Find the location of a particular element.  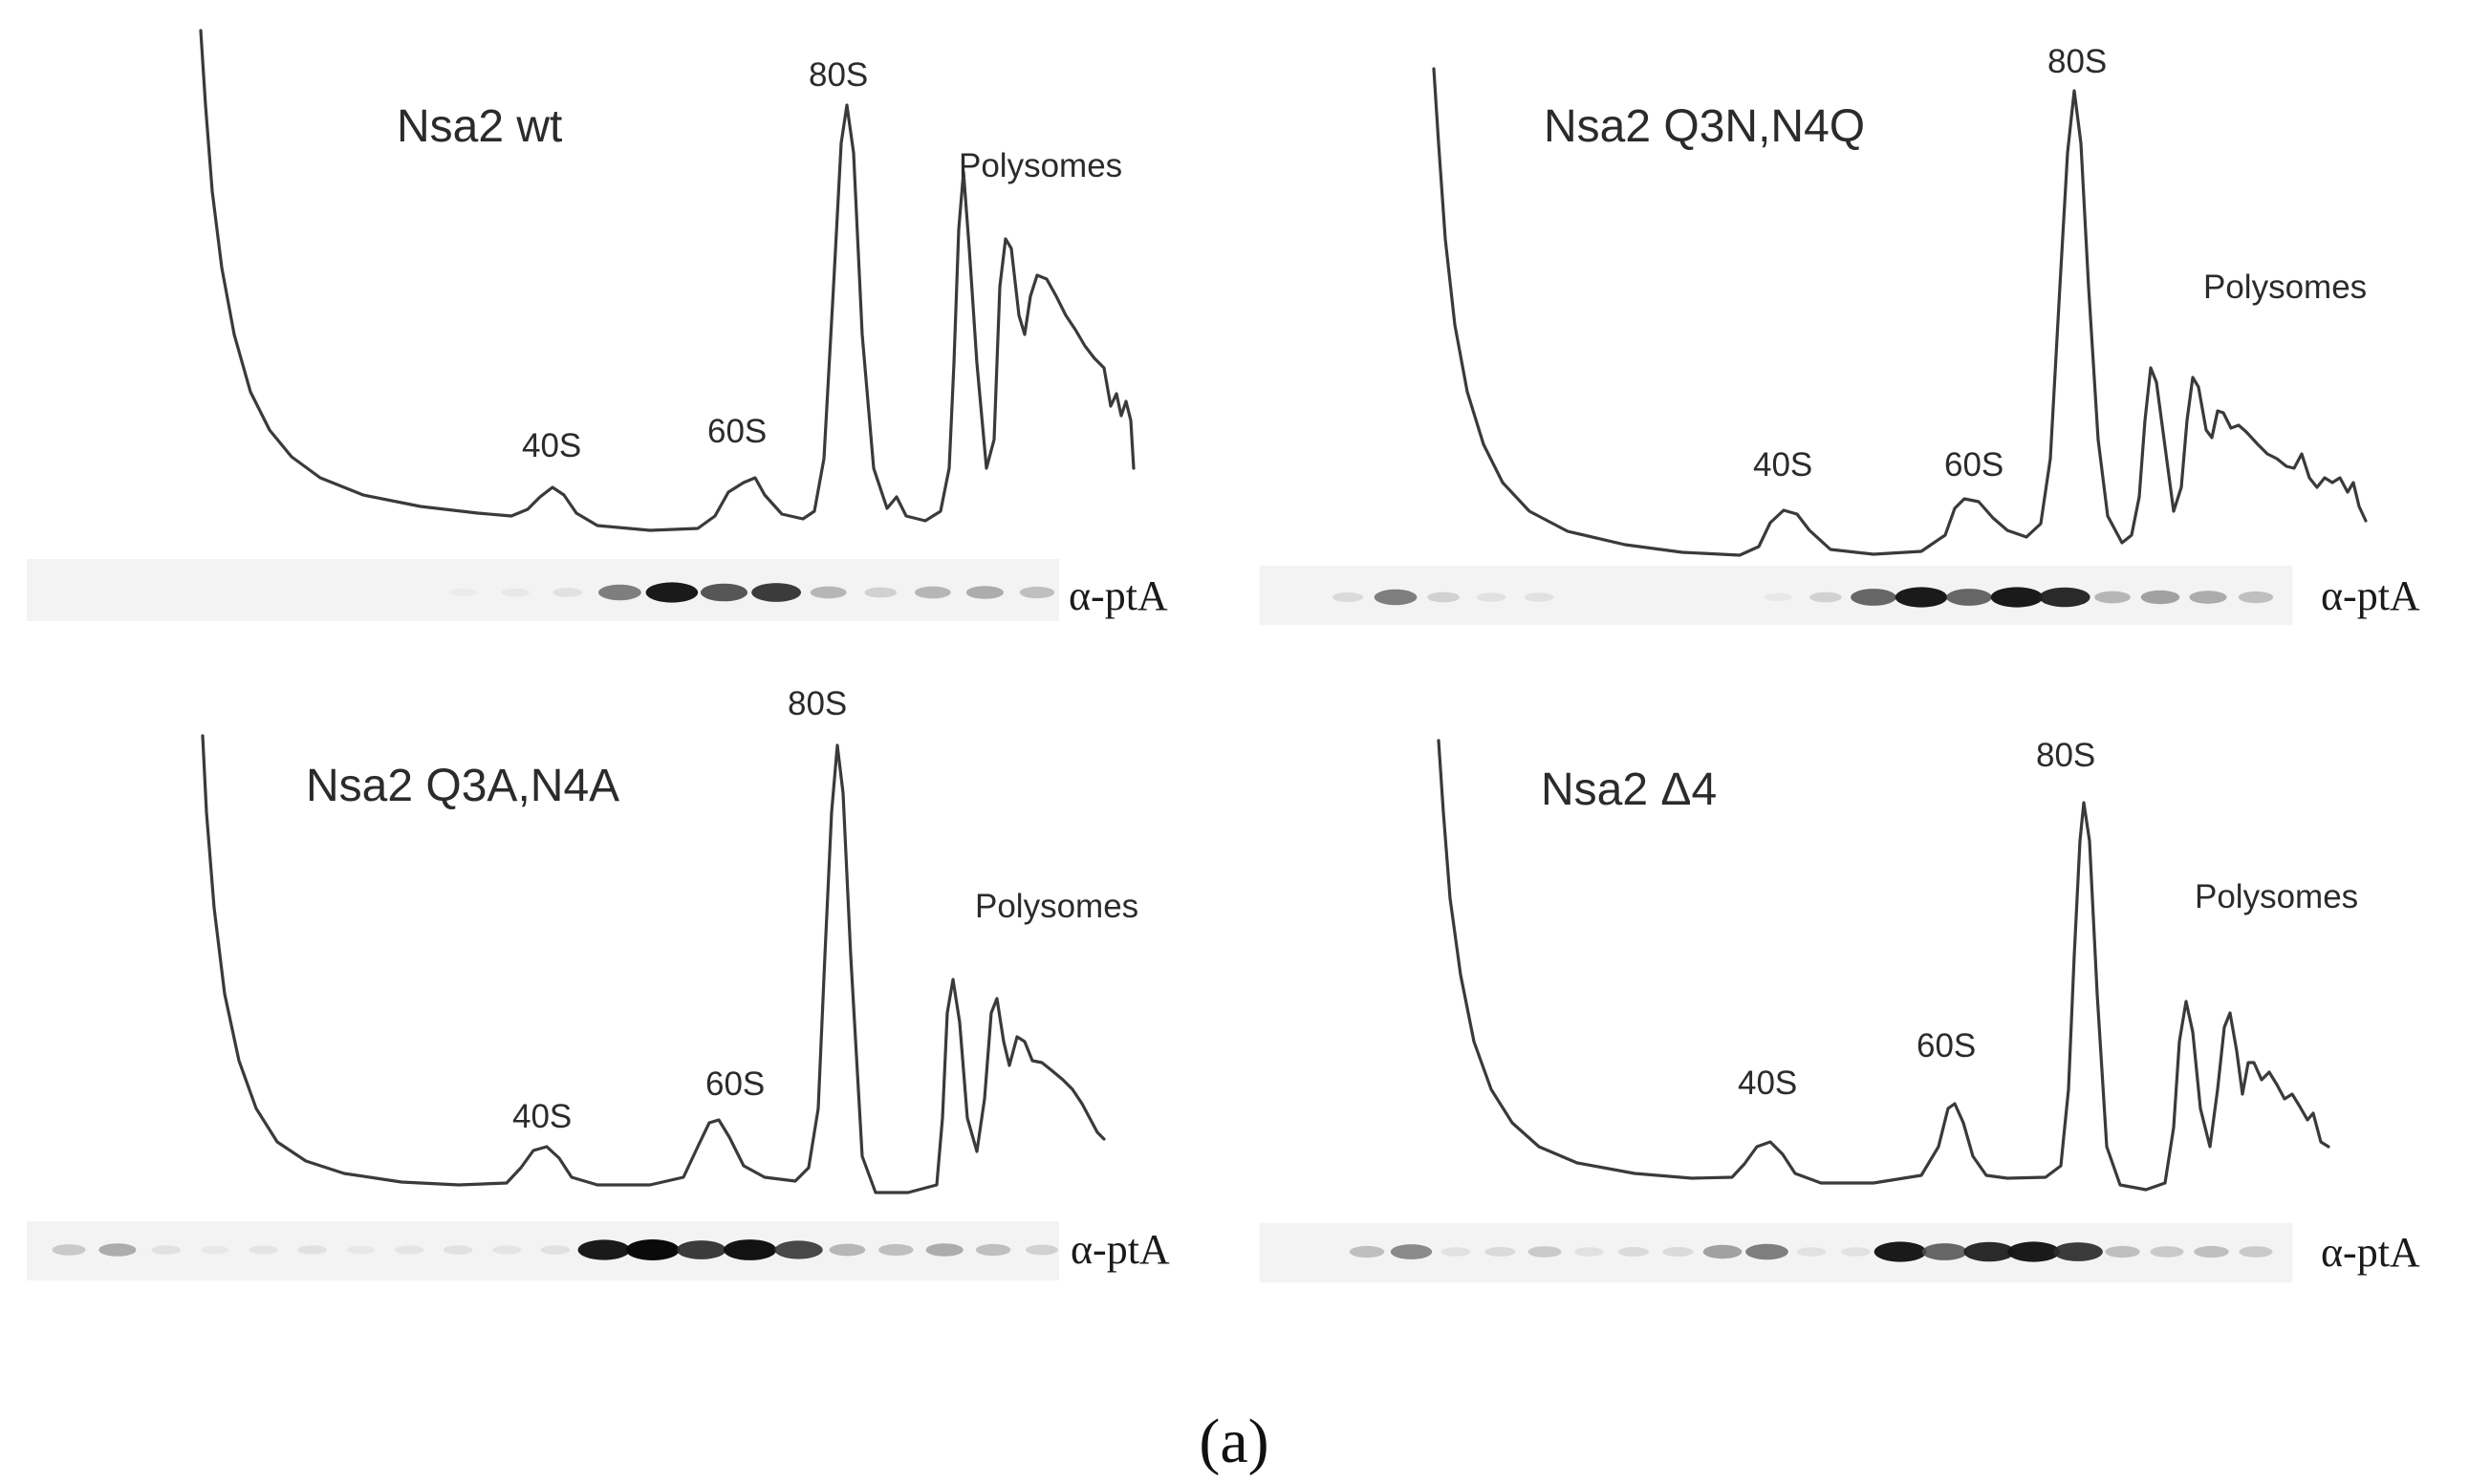

profile-trace-delta4 is located at coordinates (1883, 965).